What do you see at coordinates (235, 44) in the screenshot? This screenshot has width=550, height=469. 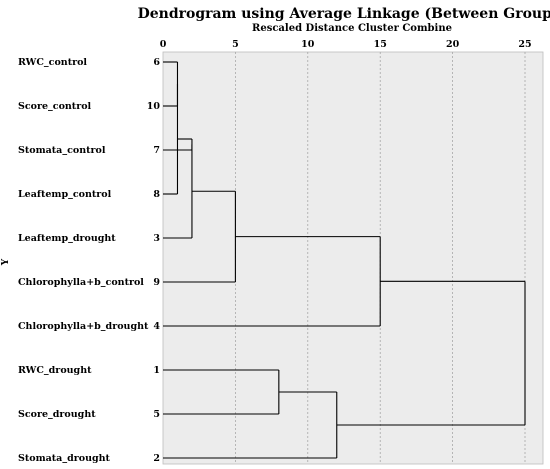 I see `x-tick-label: 5` at bounding box center [235, 44].